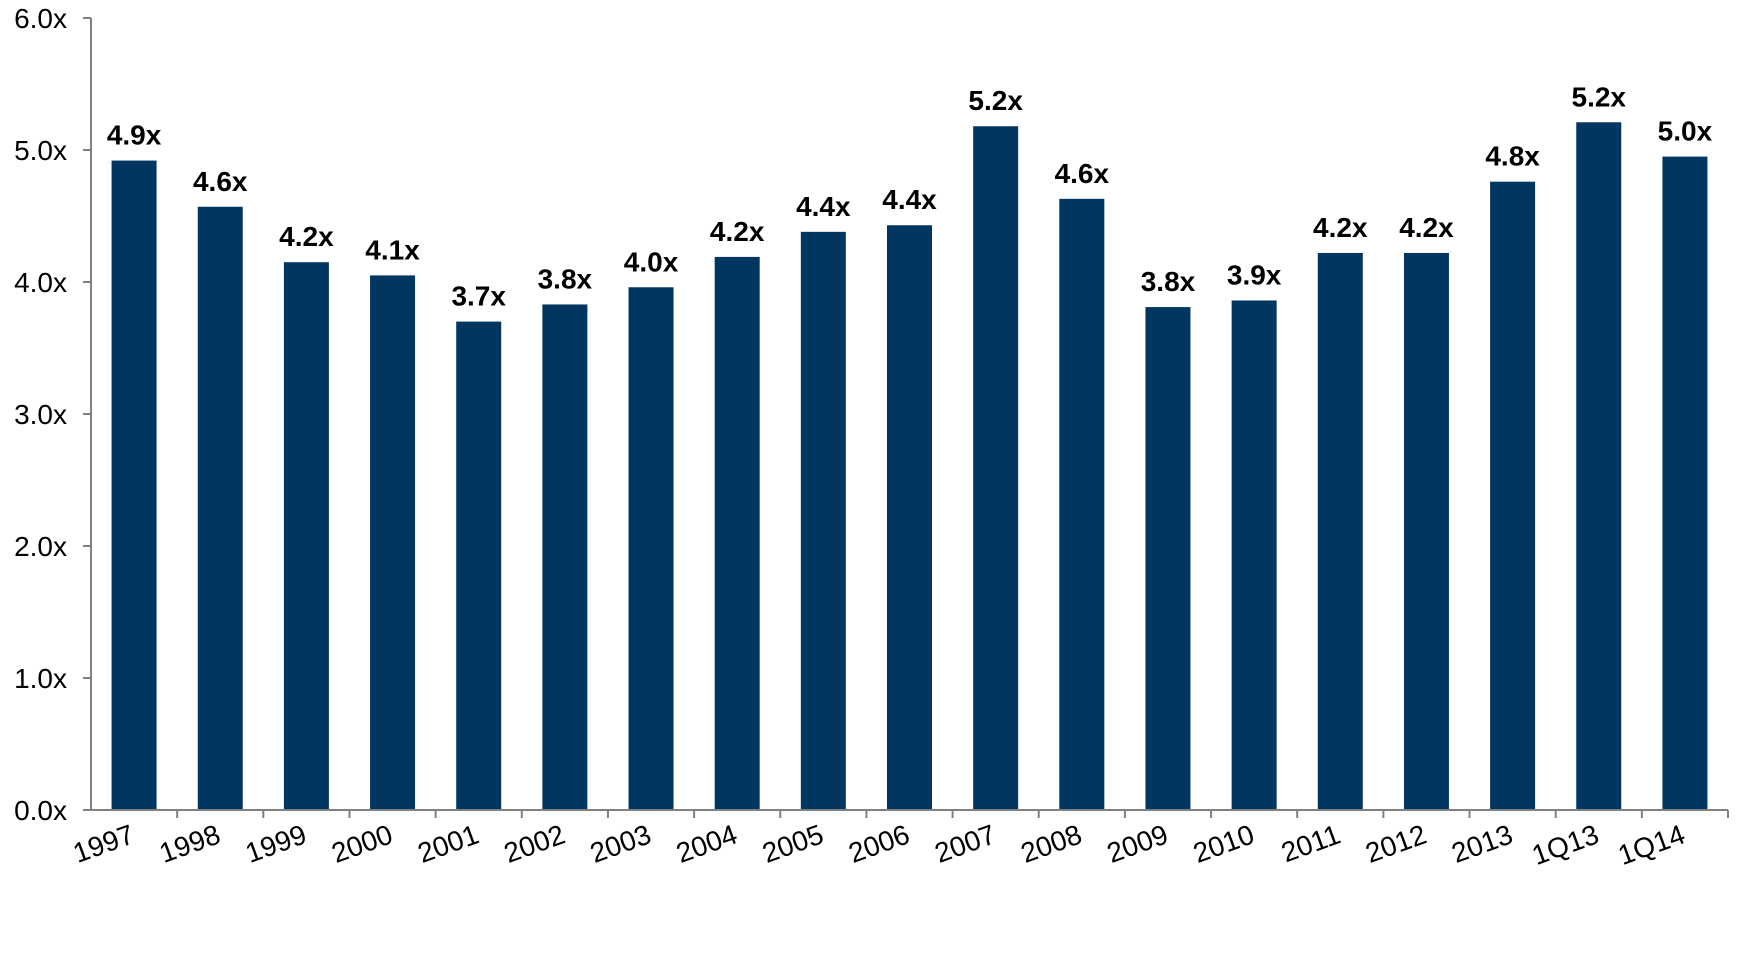  Describe the element at coordinates (134, 135) in the screenshot. I see `data-label-1997: 4.9x` at that location.